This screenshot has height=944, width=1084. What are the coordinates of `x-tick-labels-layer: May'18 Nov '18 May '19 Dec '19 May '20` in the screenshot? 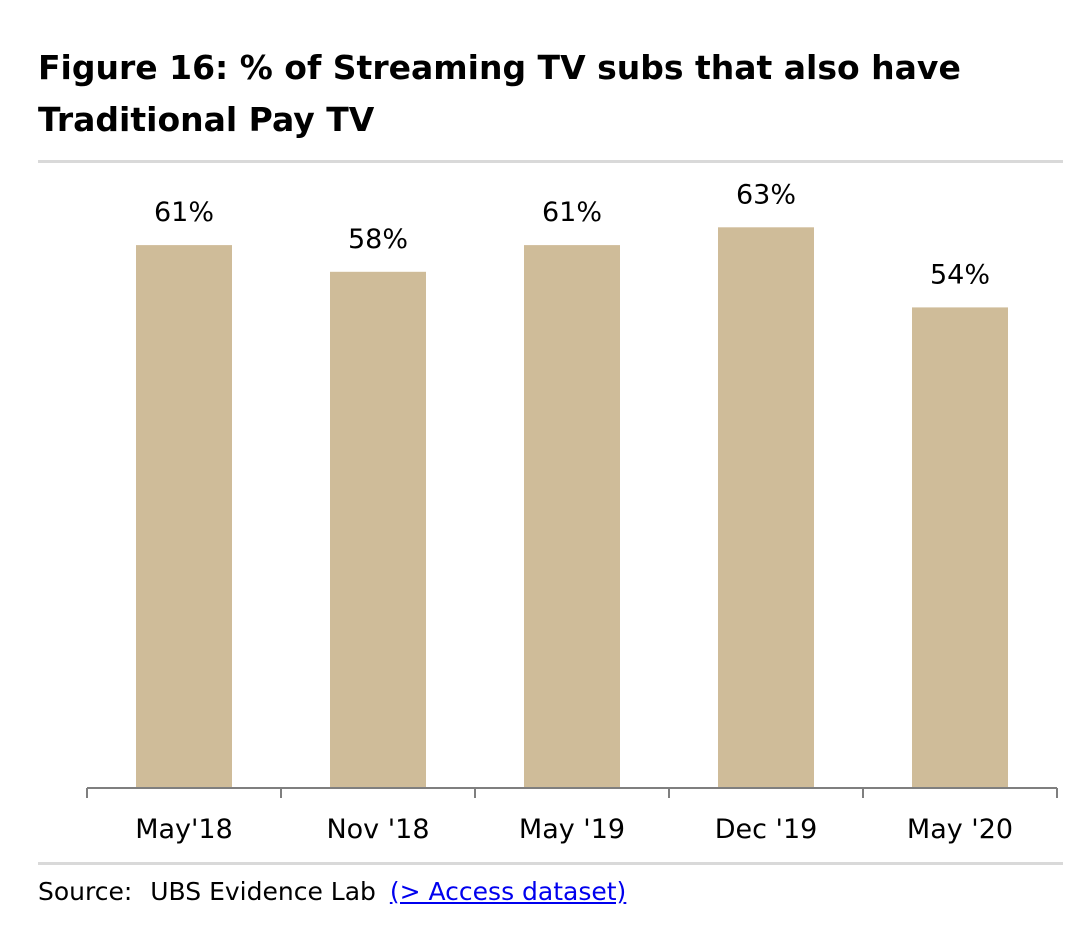 It's located at (574, 829).